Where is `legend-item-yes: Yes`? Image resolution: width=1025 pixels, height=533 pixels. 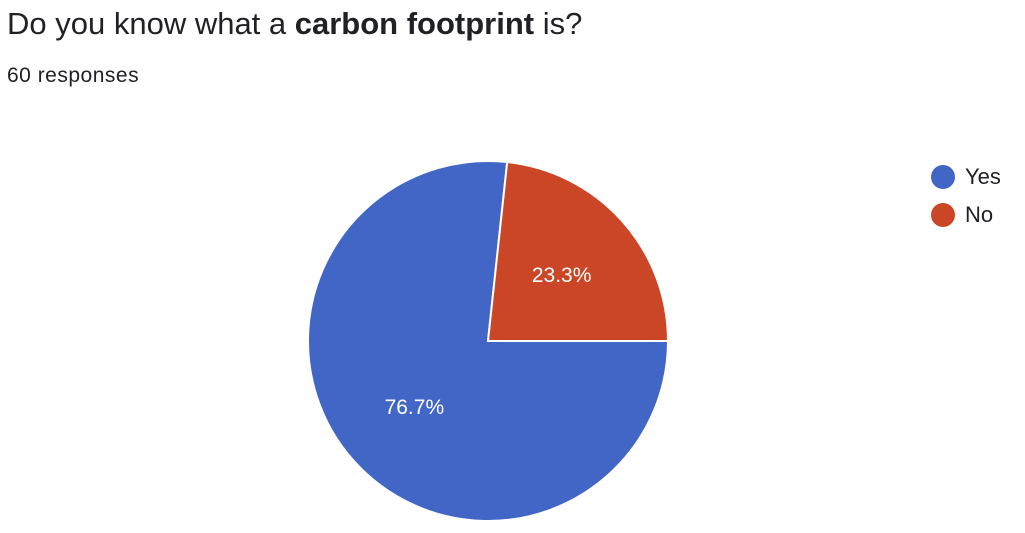 legend-item-yes: Yes is located at coordinates (966, 177).